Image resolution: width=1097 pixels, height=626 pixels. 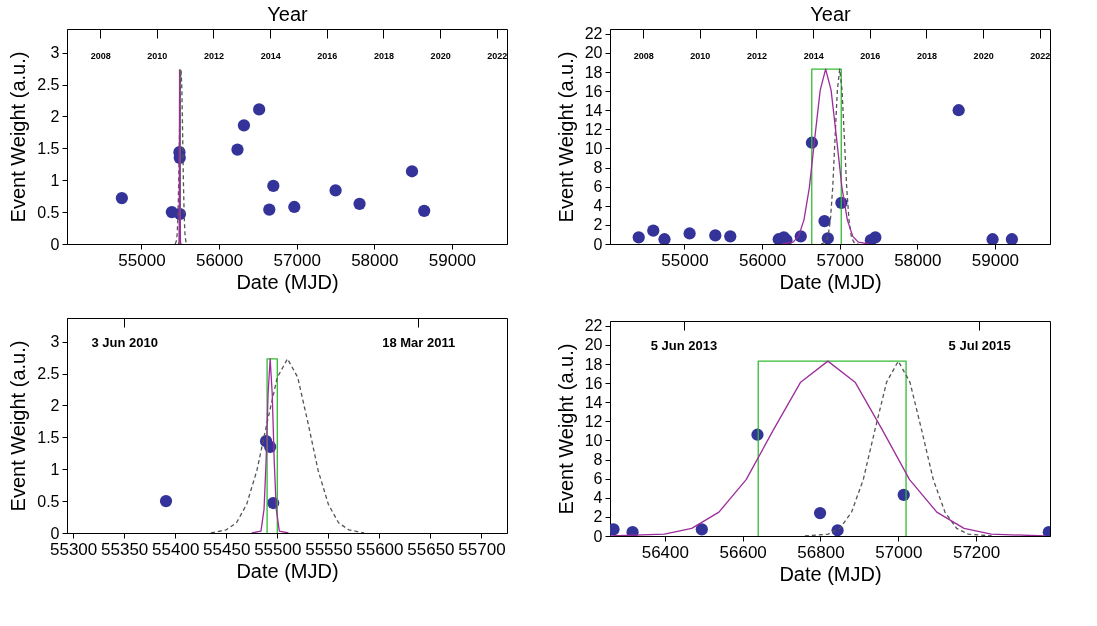 I want to click on x-tick-label: 55400, so click(x=176, y=549).